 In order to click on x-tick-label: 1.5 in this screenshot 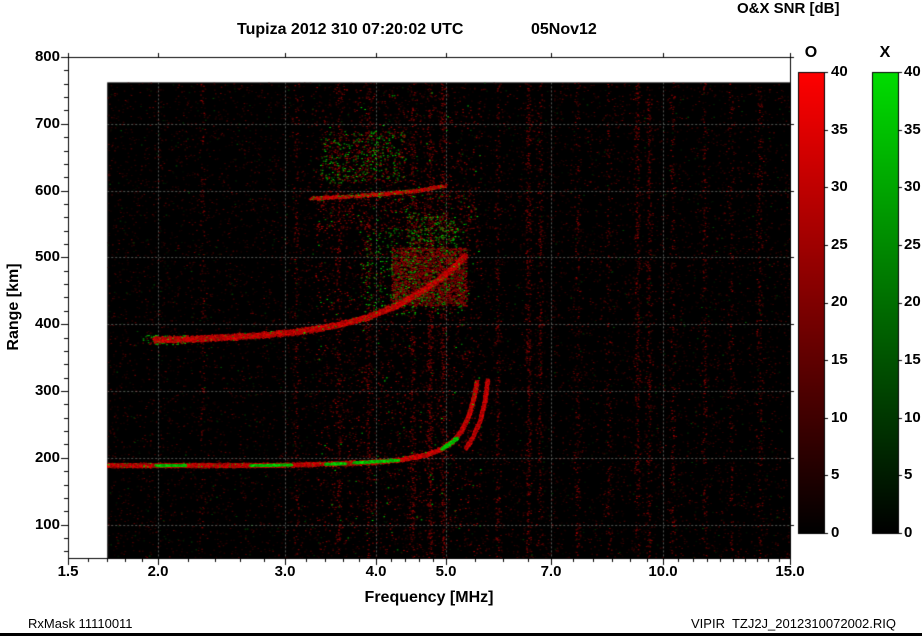, I will do `click(68, 571)`.